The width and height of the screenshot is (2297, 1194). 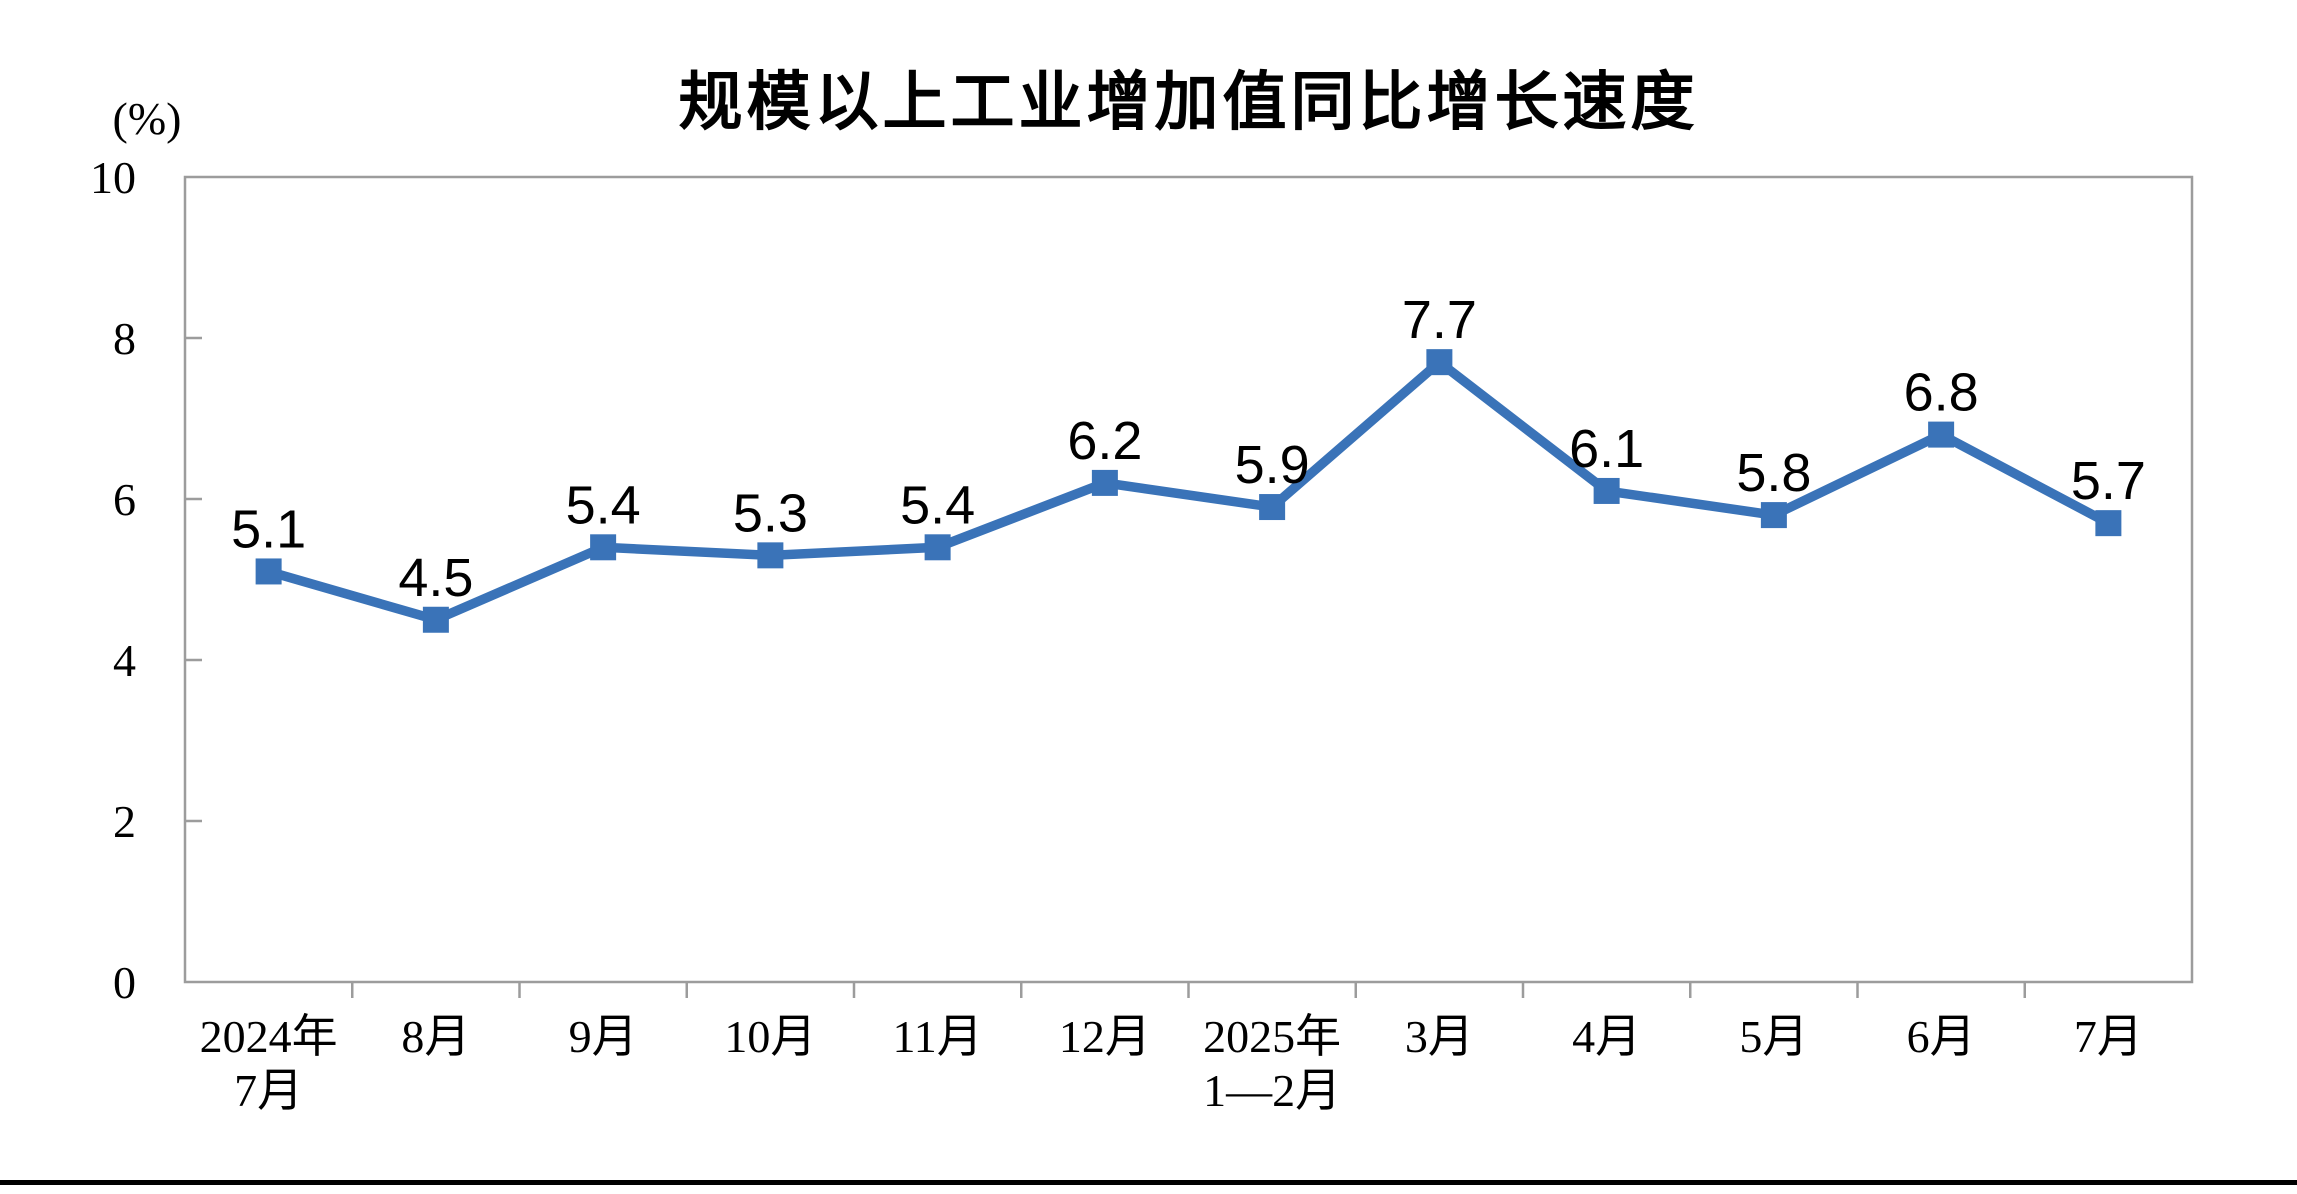 I want to click on y-axis-tick-label: 10, so click(x=113, y=177).